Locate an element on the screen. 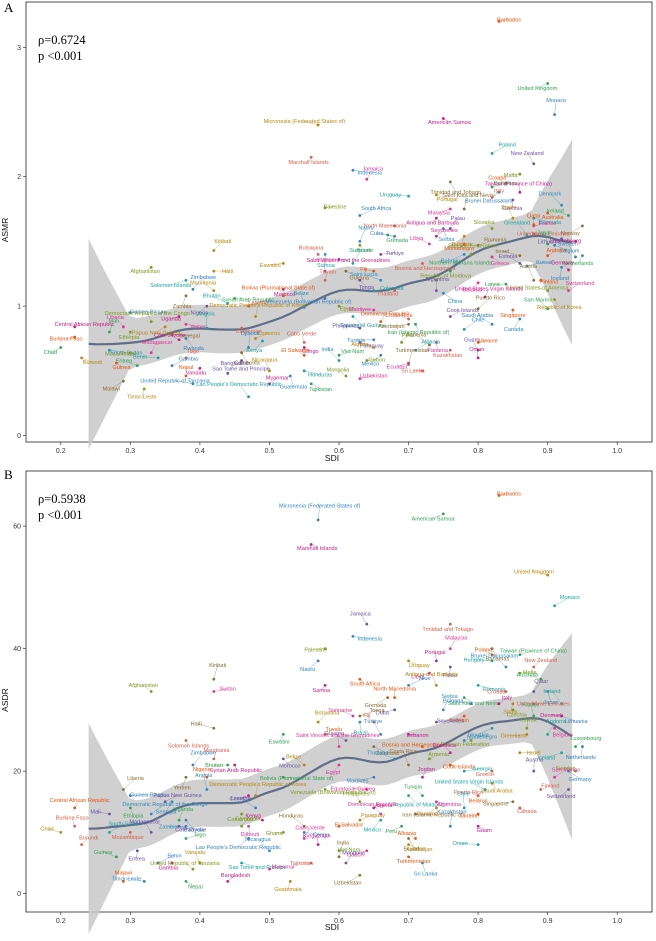  country-label: Qatar is located at coordinates (534, 217).